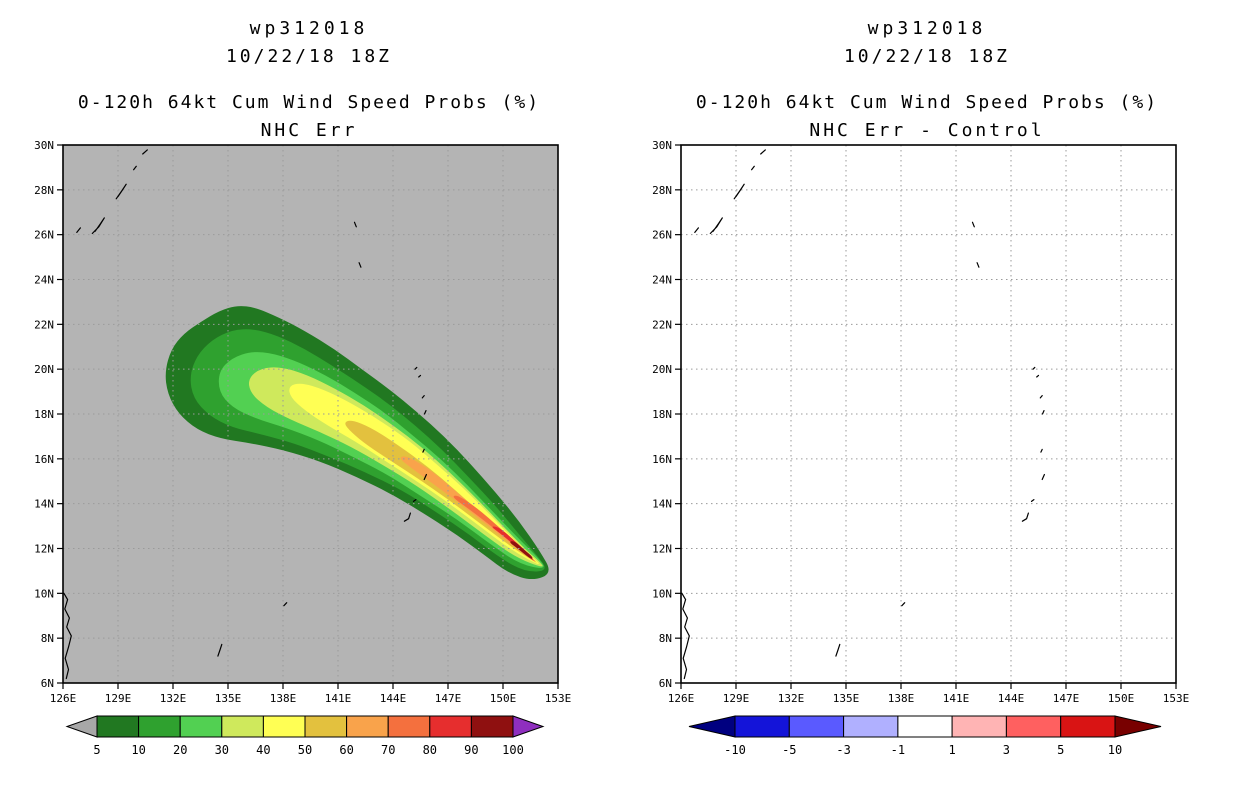  I want to click on lon-tick-label: 132E, so click(173, 698).